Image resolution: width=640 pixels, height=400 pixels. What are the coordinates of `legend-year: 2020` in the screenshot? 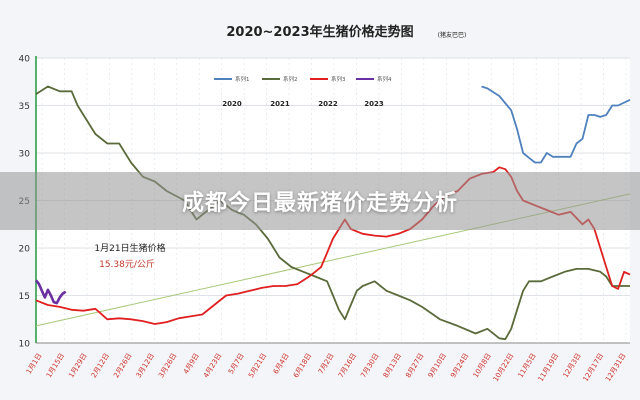 It's located at (232, 104).